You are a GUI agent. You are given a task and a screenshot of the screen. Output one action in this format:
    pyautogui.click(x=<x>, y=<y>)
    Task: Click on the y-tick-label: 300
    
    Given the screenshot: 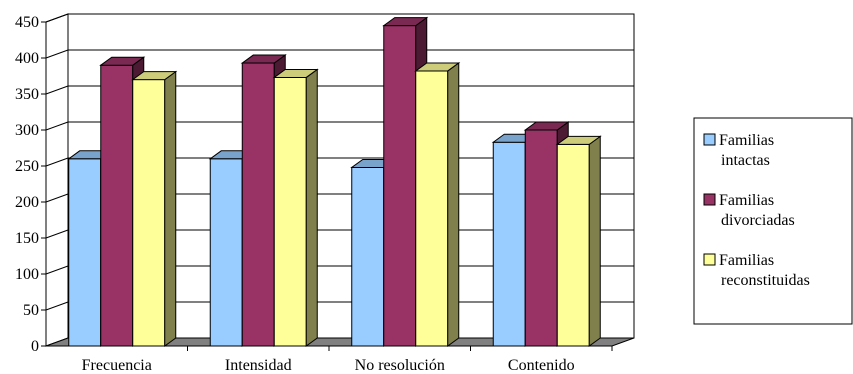 What is the action you would take?
    pyautogui.click(x=27, y=130)
    